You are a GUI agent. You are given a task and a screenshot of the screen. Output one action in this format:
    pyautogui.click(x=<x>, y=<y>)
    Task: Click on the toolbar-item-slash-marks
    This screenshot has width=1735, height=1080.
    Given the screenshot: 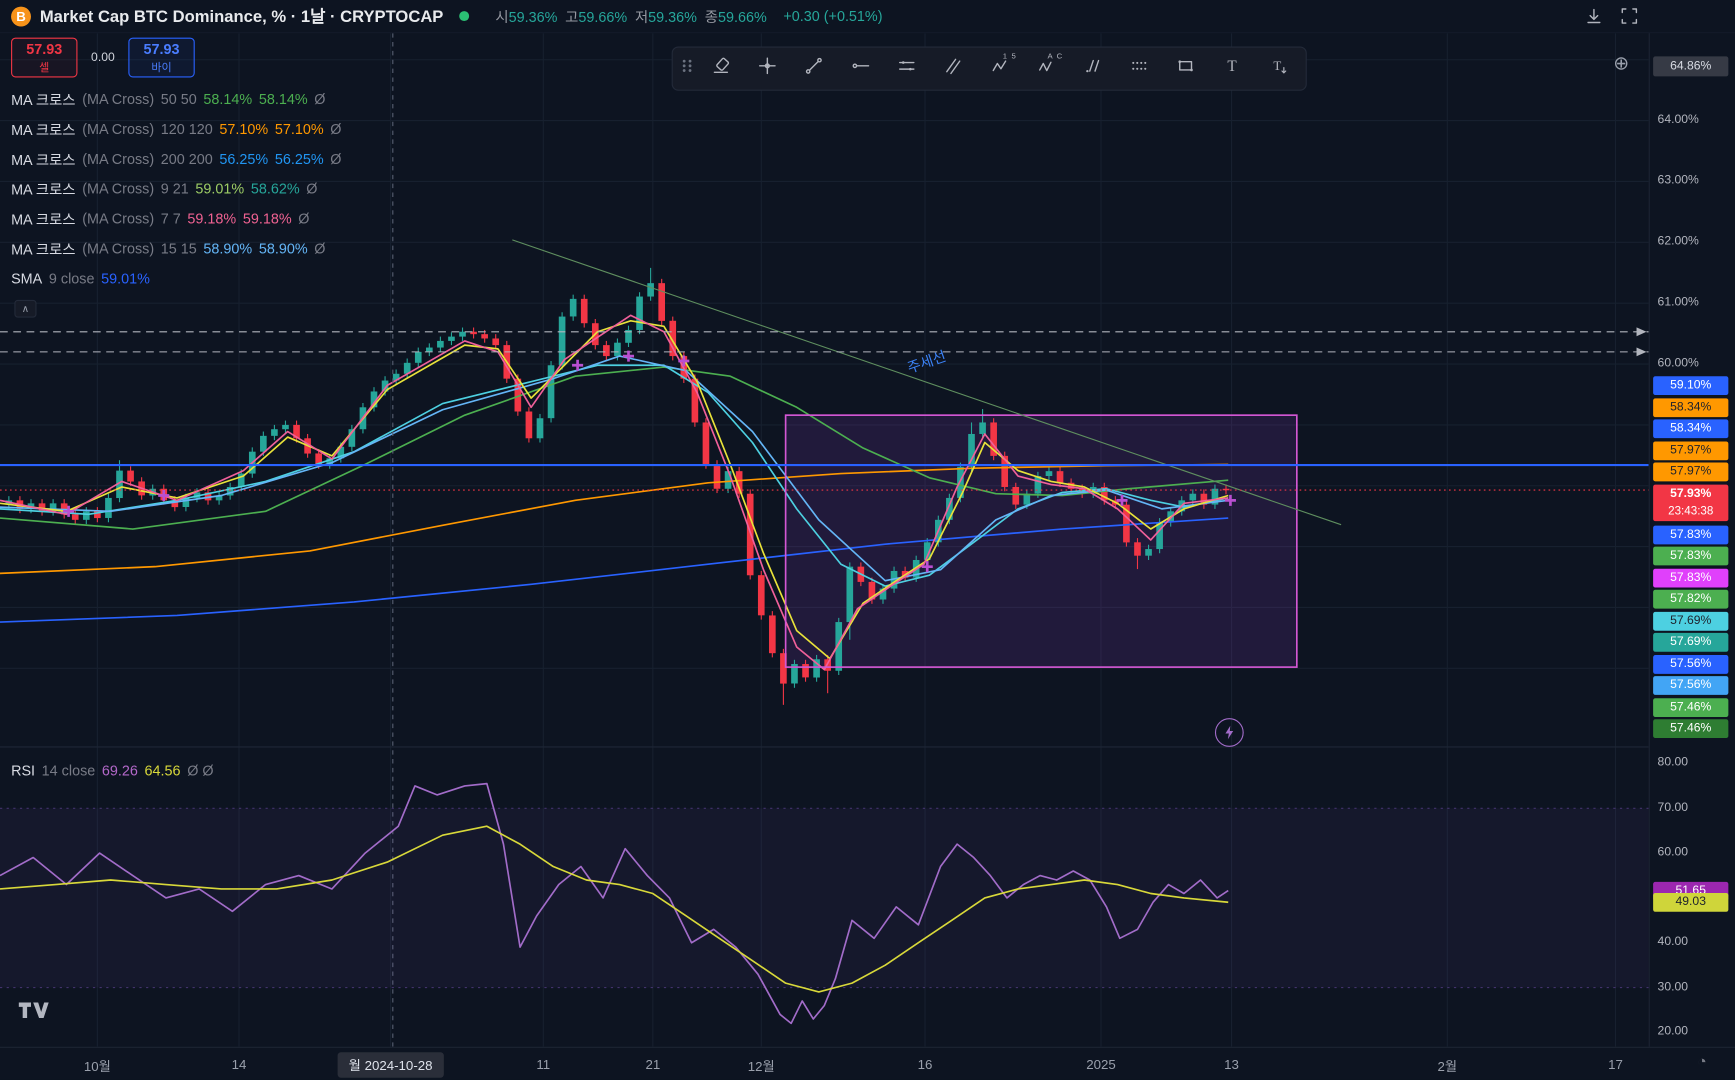 What is the action you would take?
    pyautogui.click(x=1092, y=69)
    